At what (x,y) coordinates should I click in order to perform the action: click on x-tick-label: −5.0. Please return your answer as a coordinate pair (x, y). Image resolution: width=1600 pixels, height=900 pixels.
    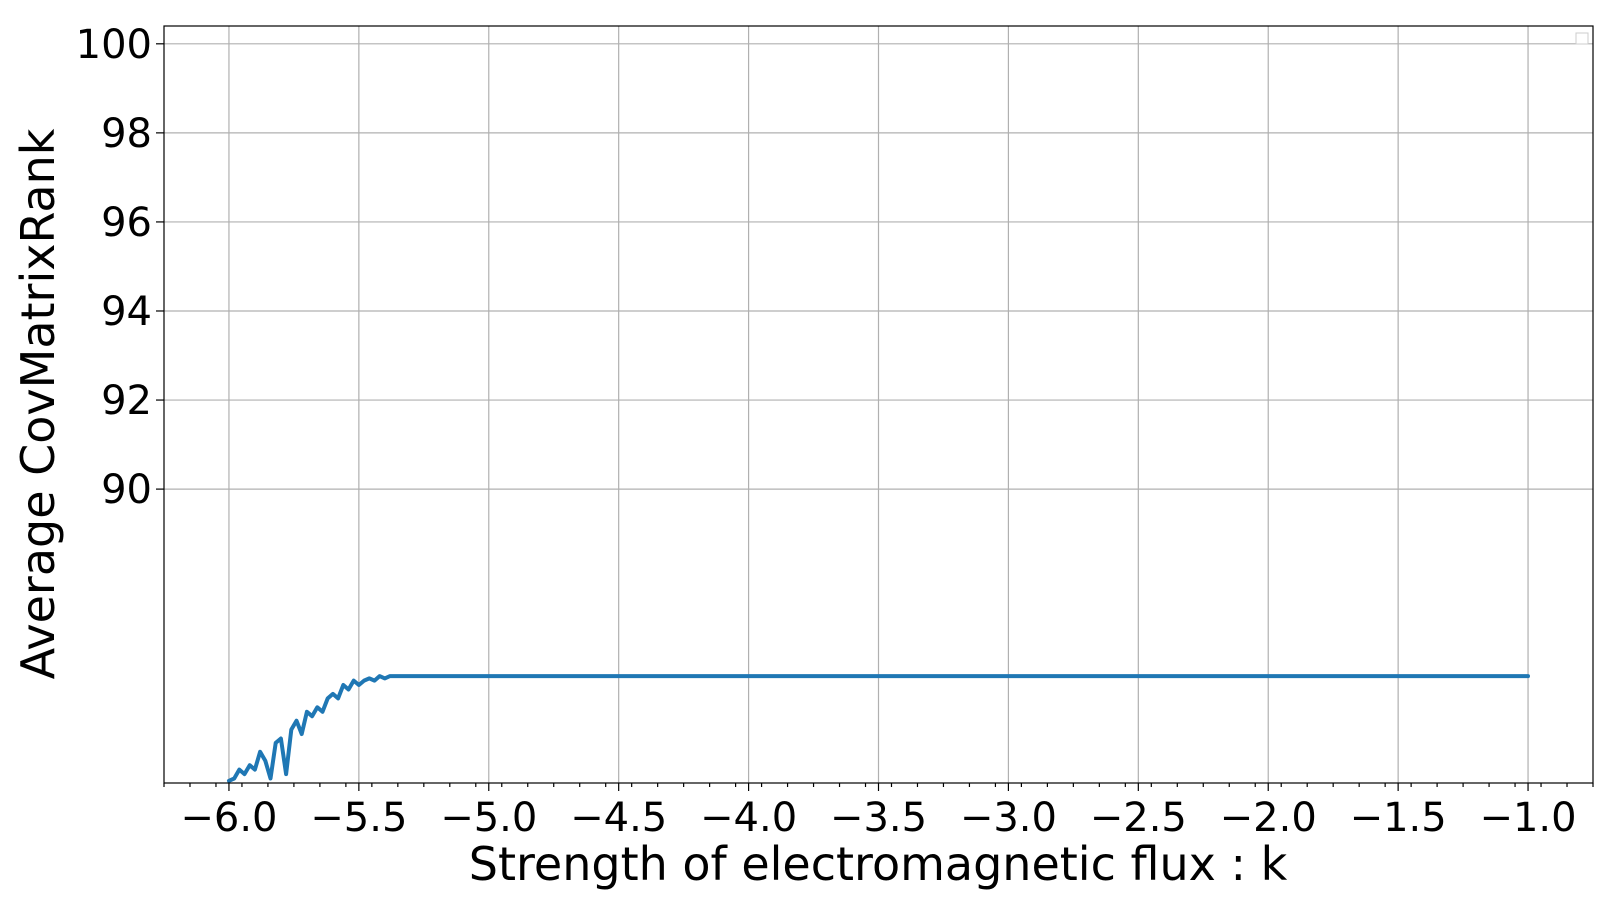
    Looking at the image, I should click on (488, 818).